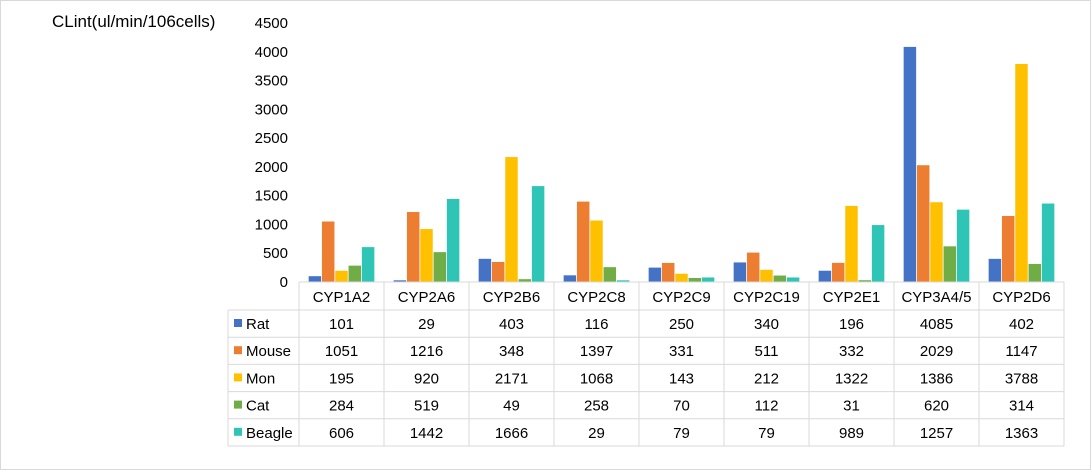 Image resolution: width=1091 pixels, height=470 pixels. Describe the element at coordinates (851, 351) in the screenshot. I see `data-table-value: 332` at that location.